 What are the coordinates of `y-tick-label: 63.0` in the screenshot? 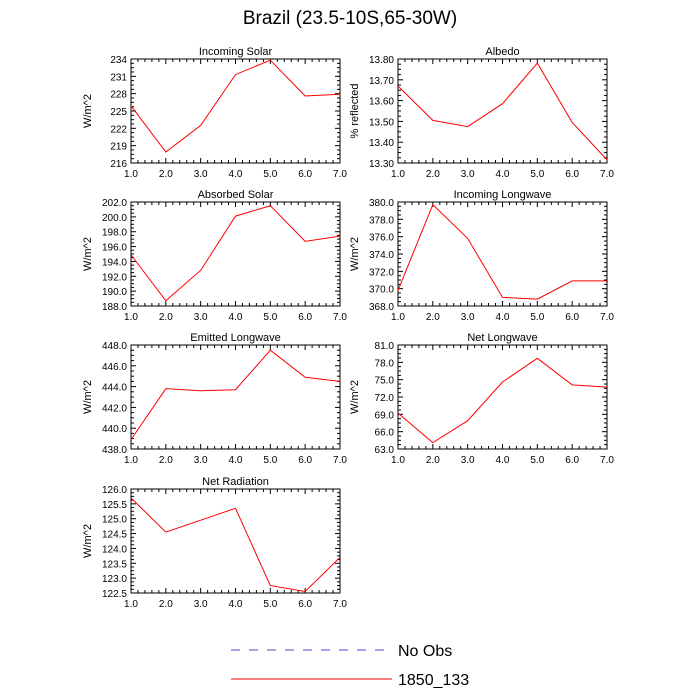 It's located at (385, 450).